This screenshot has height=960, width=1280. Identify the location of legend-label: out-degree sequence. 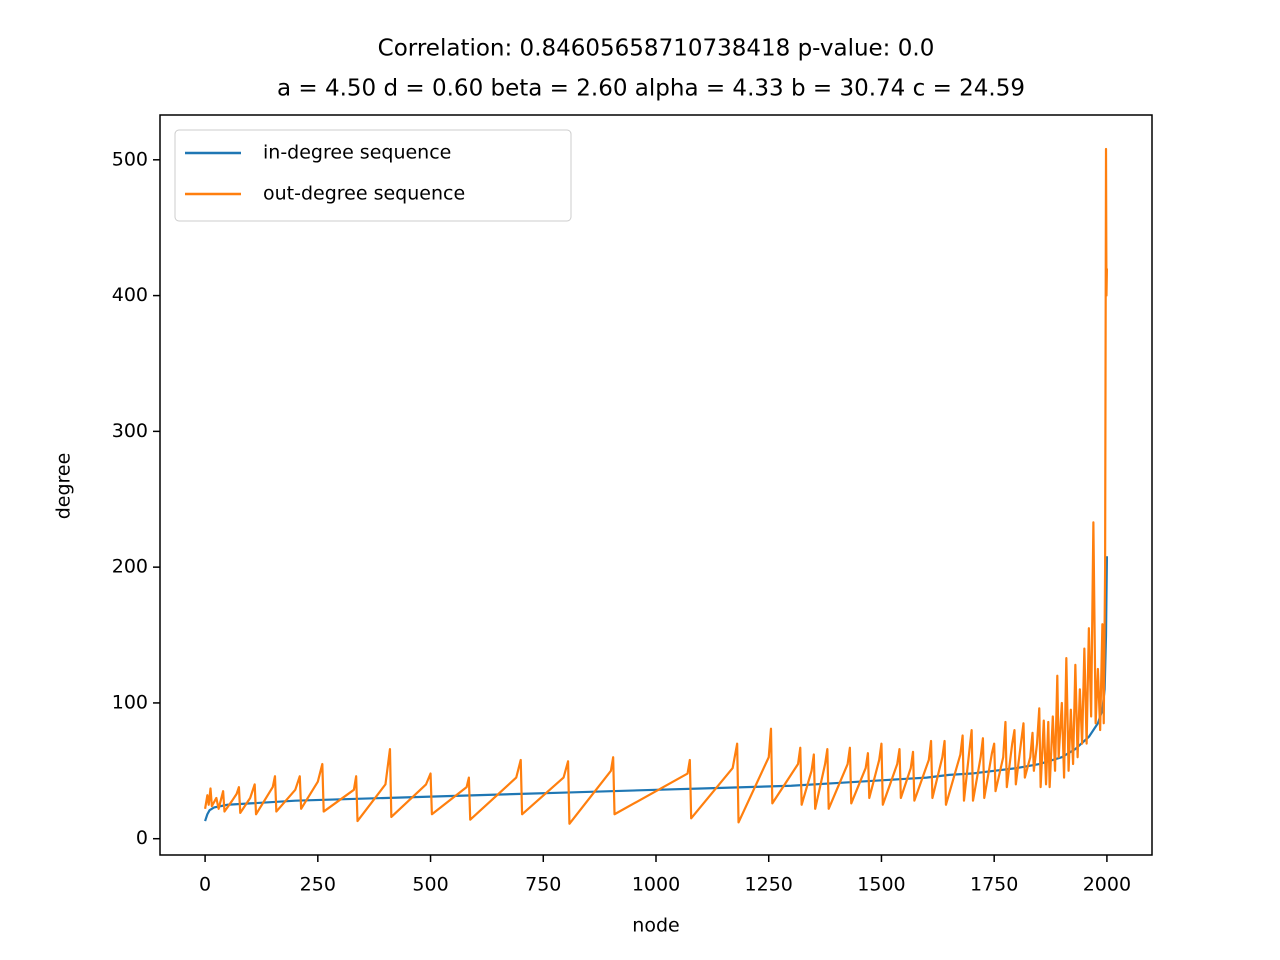
(364, 194).